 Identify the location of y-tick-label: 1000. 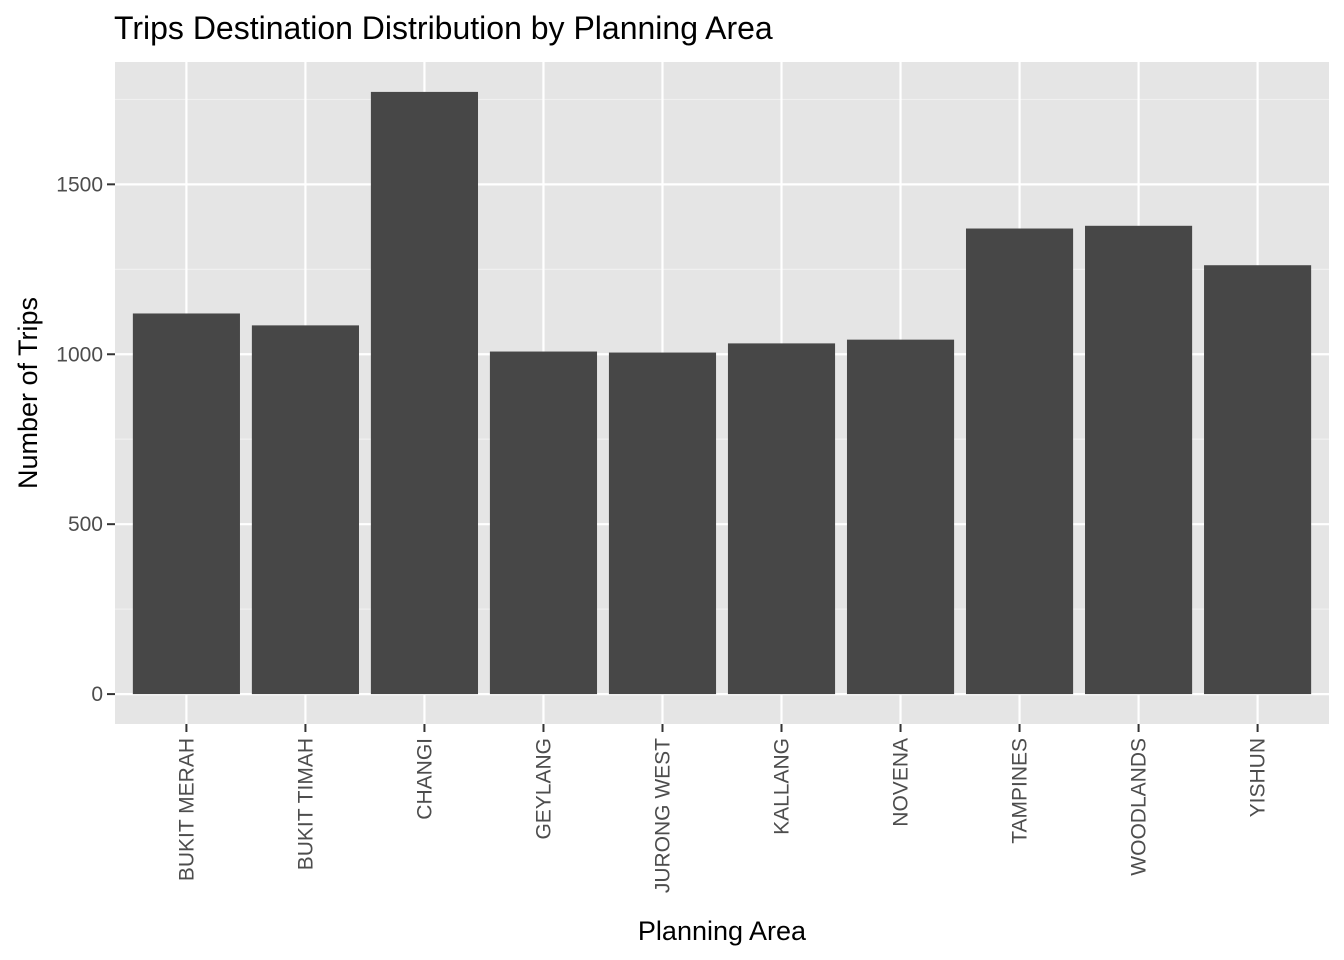
(79, 354).